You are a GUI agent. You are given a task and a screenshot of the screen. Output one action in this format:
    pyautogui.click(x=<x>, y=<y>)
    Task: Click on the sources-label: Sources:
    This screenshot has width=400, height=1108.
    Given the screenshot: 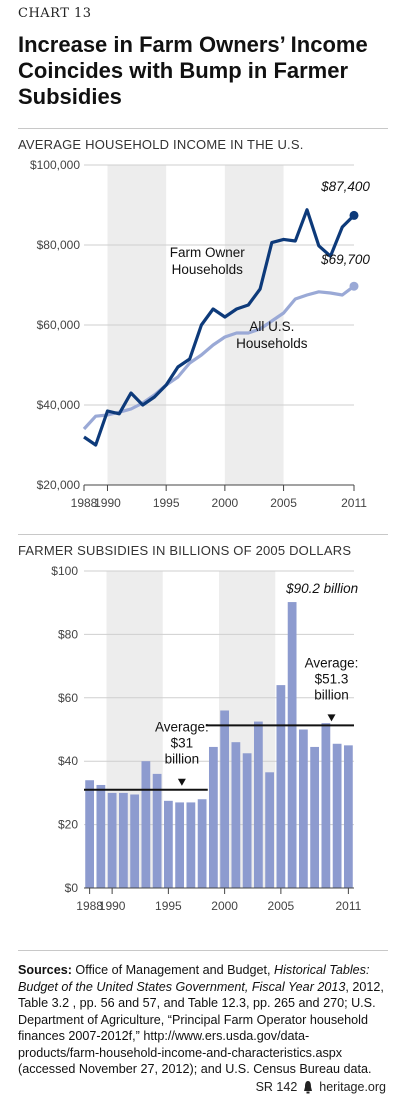 What is the action you would take?
    pyautogui.click(x=45, y=970)
    